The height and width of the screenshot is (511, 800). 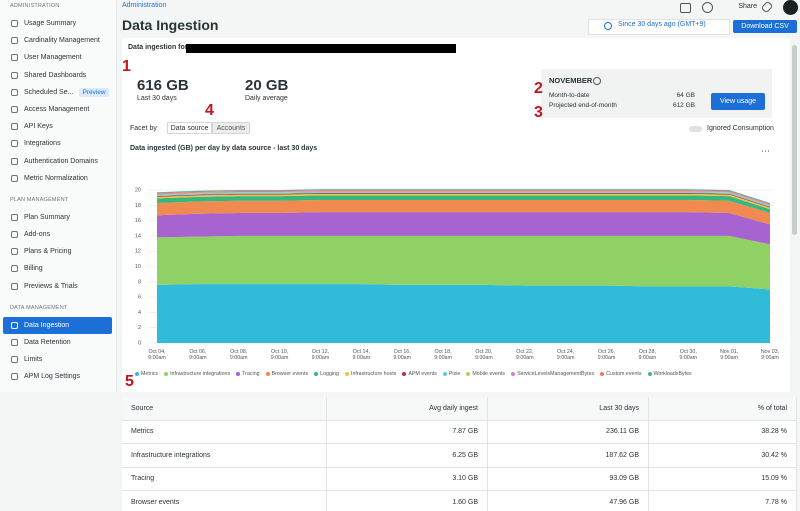 I want to click on nav-item: Add-ons, so click(x=57, y=234).